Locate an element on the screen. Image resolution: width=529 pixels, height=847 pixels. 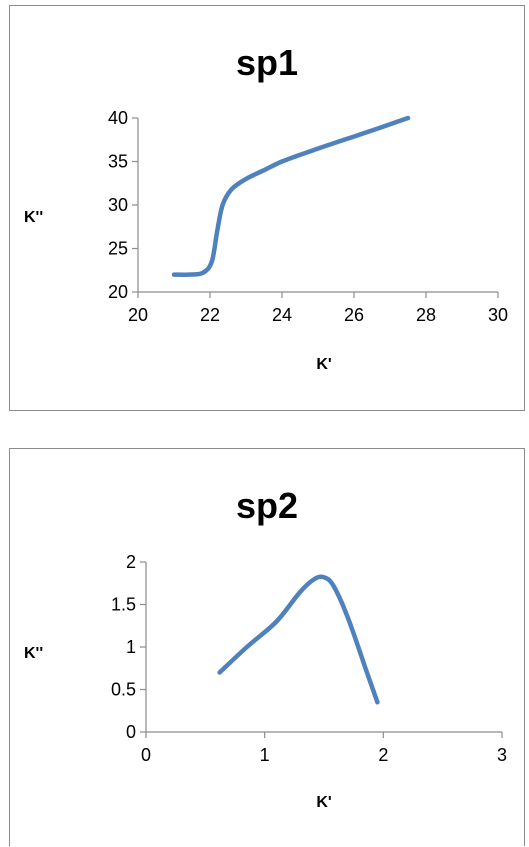
y-tick-label: 30 is located at coordinates (118, 205).